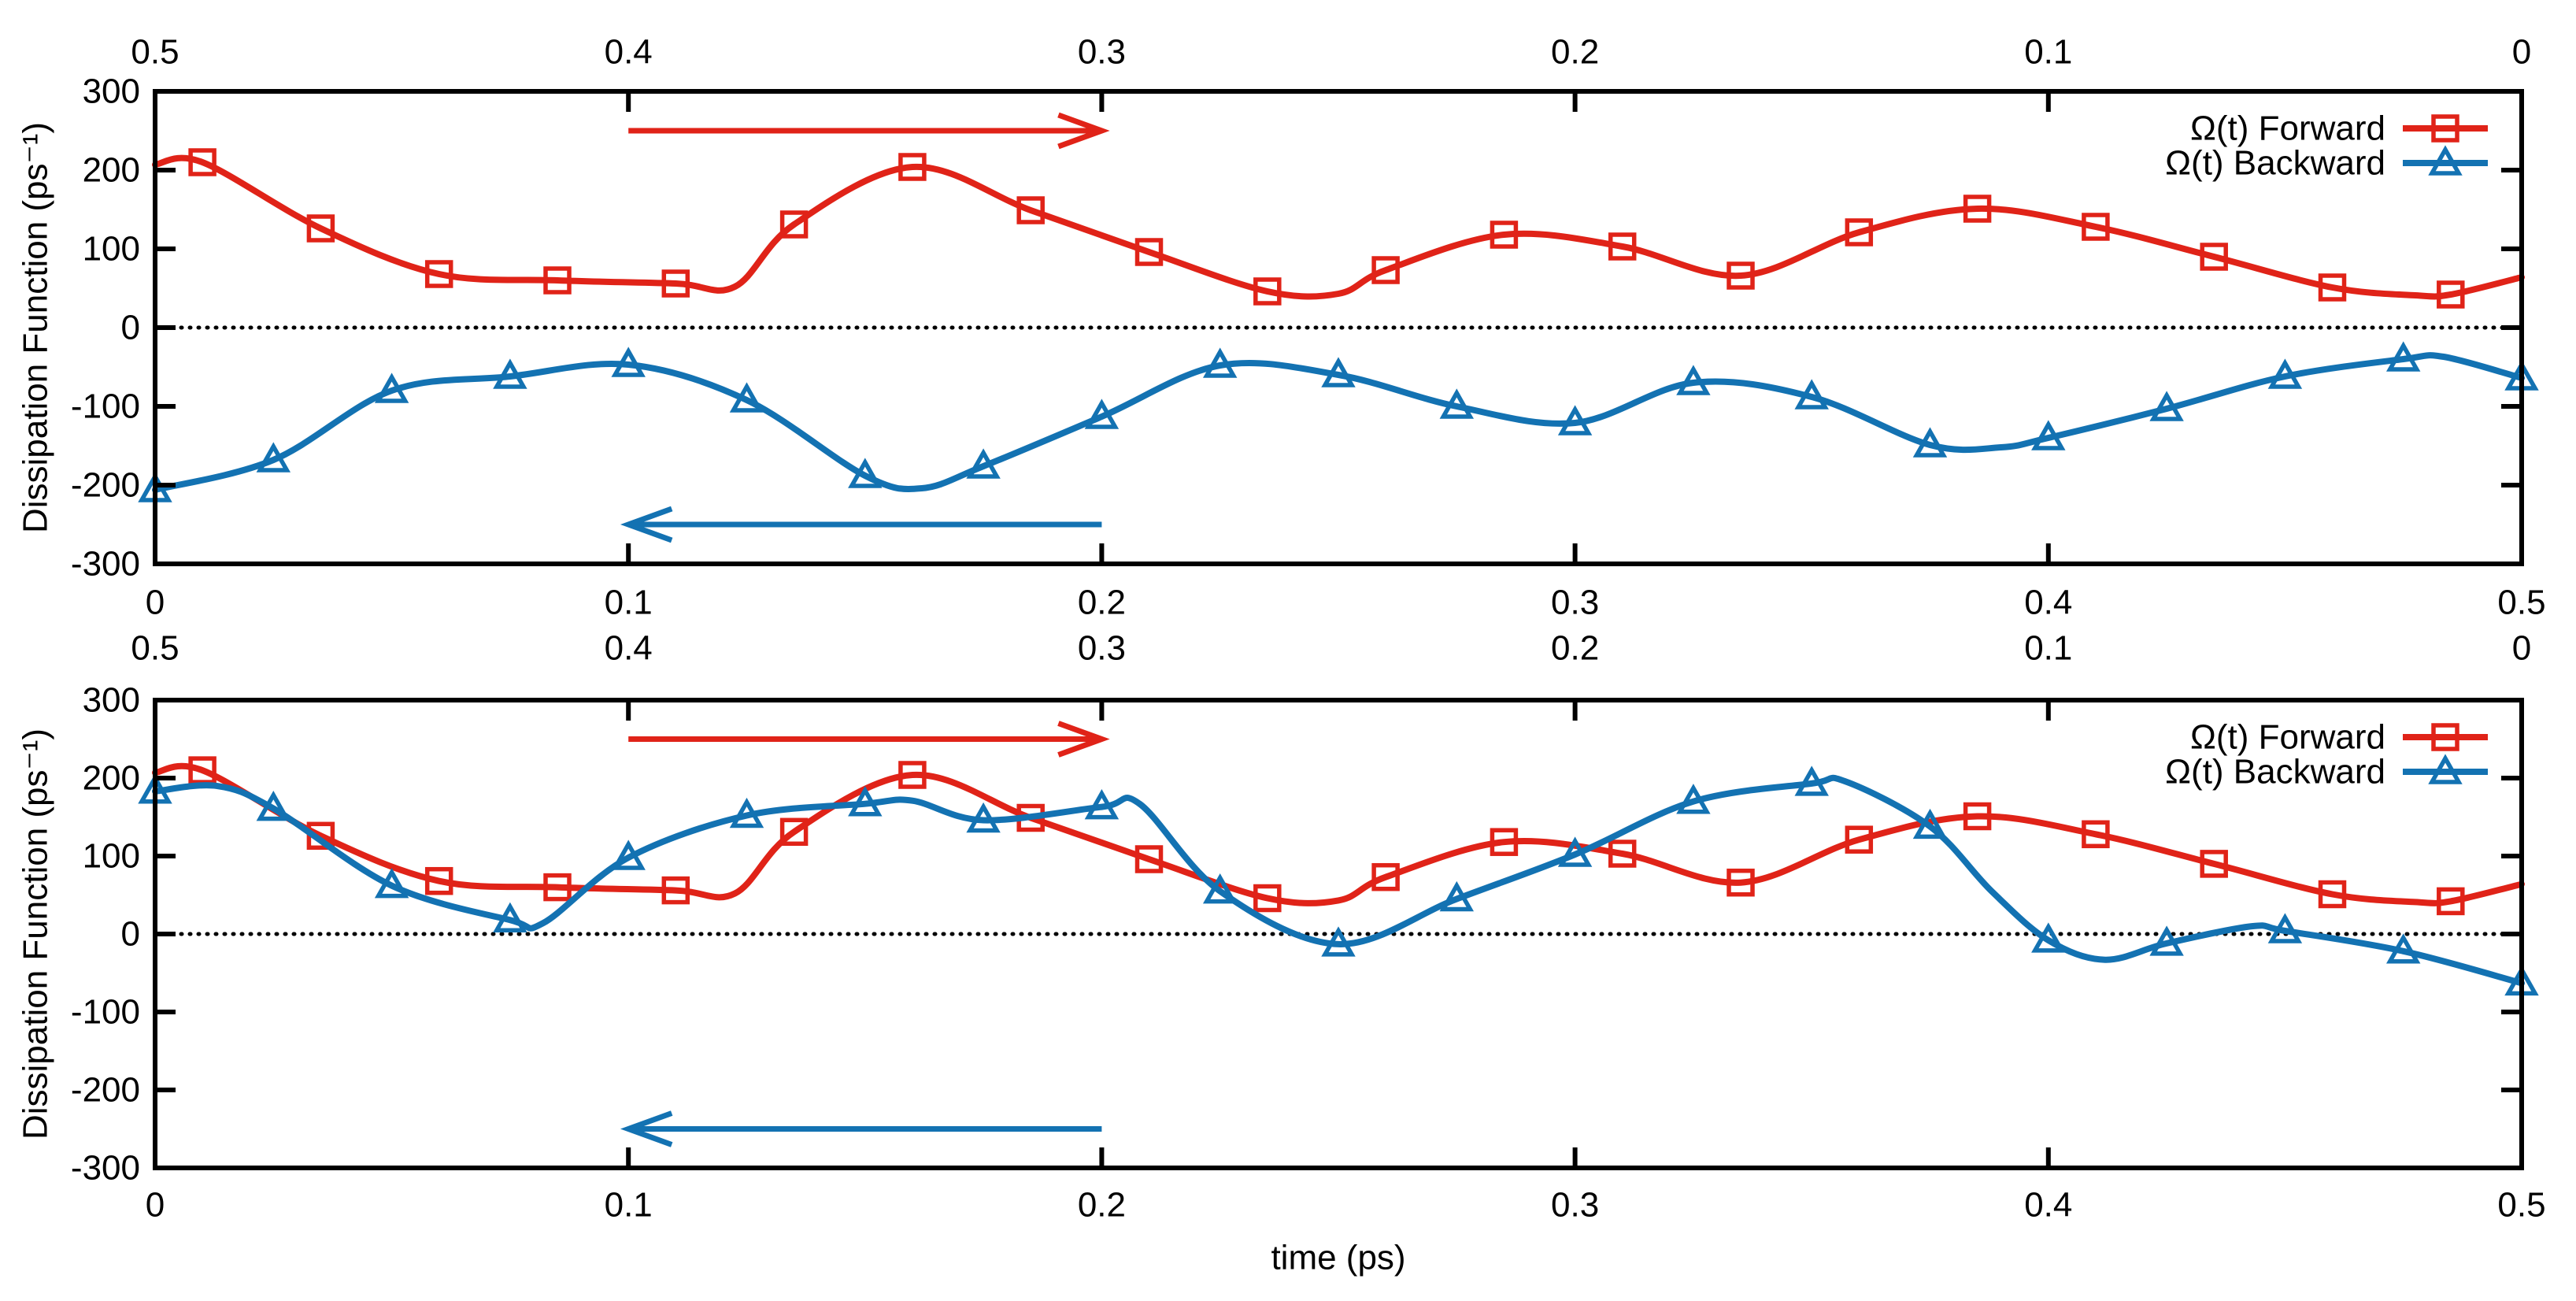 The image size is (2576, 1301). What do you see at coordinates (2275, 772) in the screenshot?
I see `legend-backward-label-bottom: Ω(t) Backward` at bounding box center [2275, 772].